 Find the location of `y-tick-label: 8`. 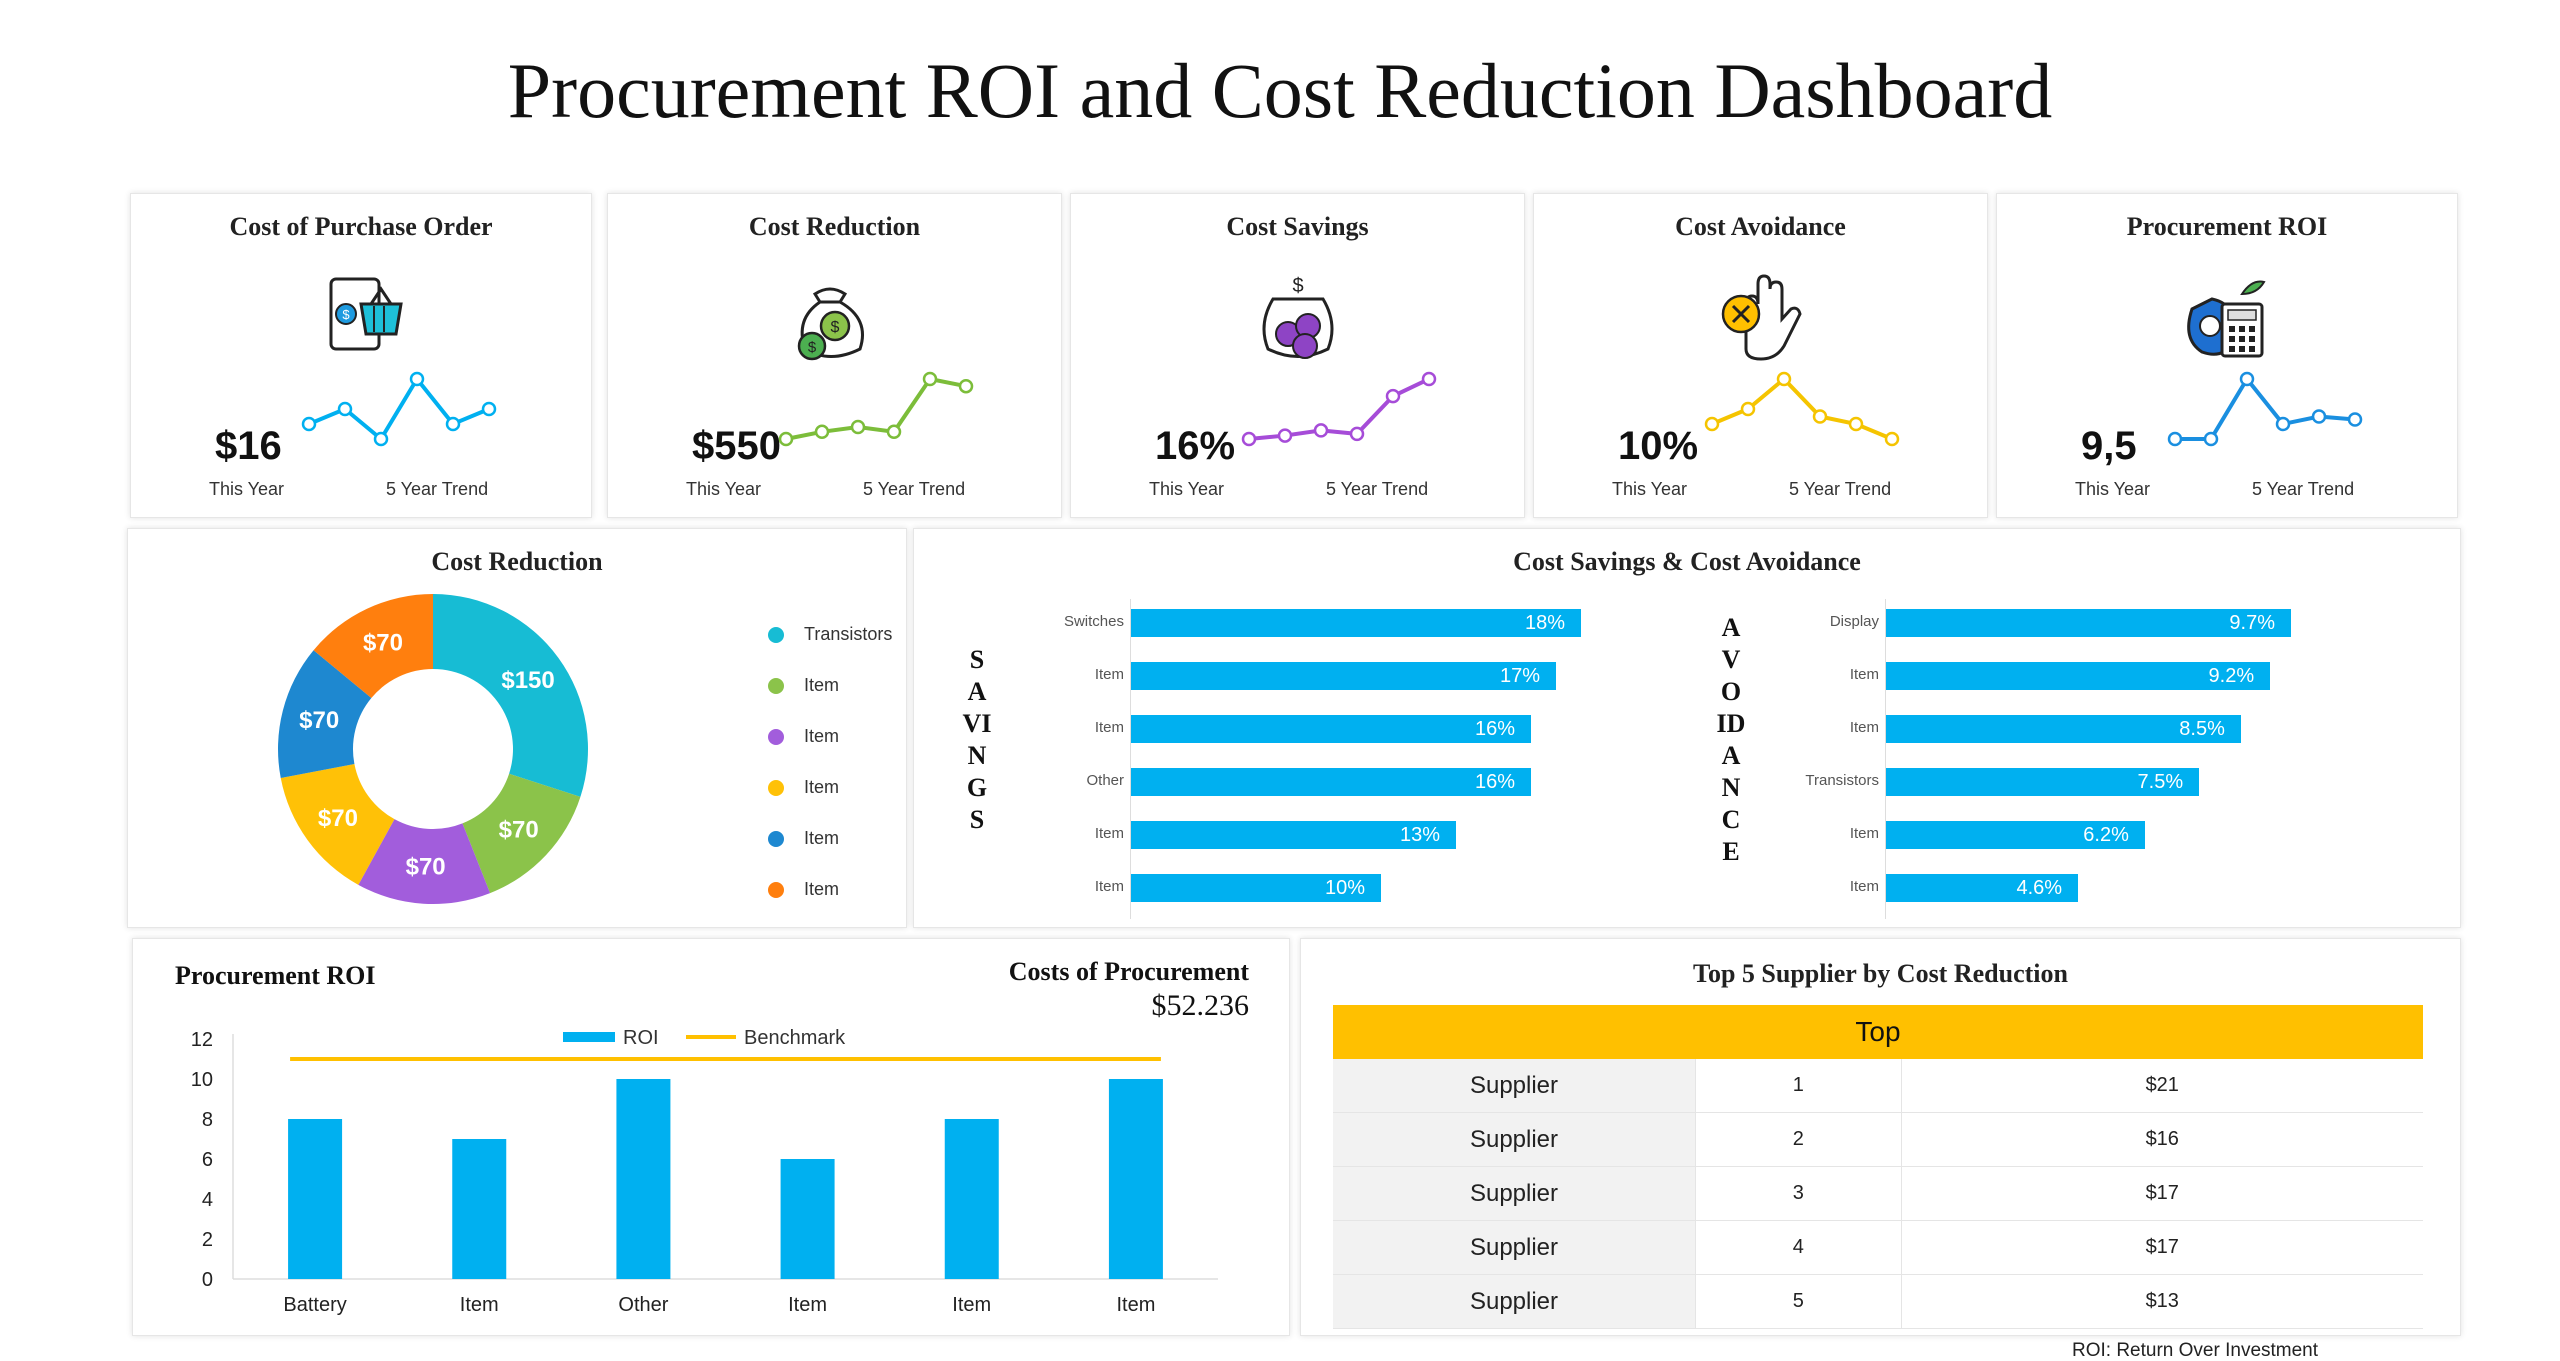

y-tick-label: 8 is located at coordinates (207, 1120).